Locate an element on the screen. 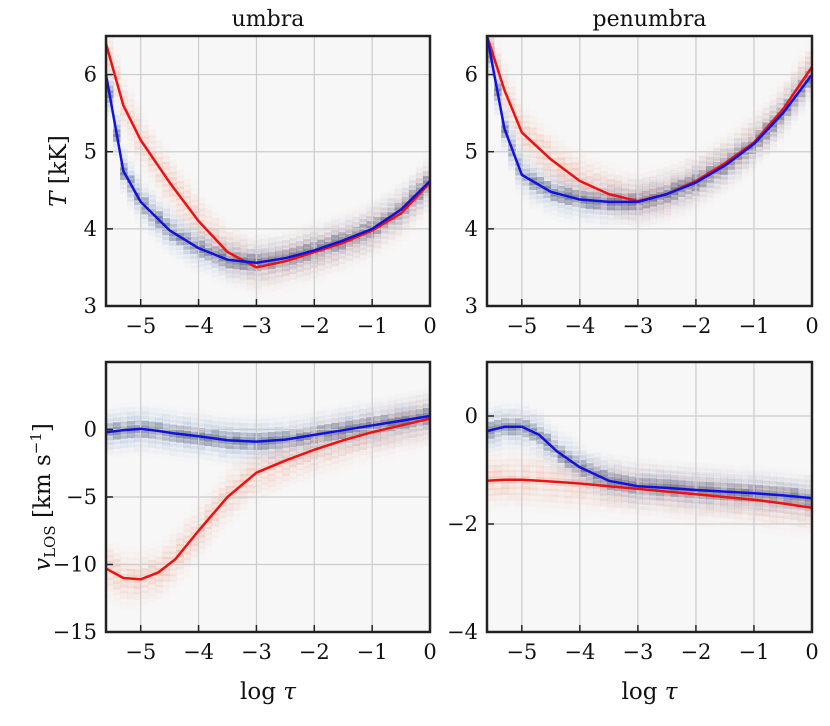 The height and width of the screenshot is (726, 830). y-tick-label: −4 is located at coordinates (462, 632).